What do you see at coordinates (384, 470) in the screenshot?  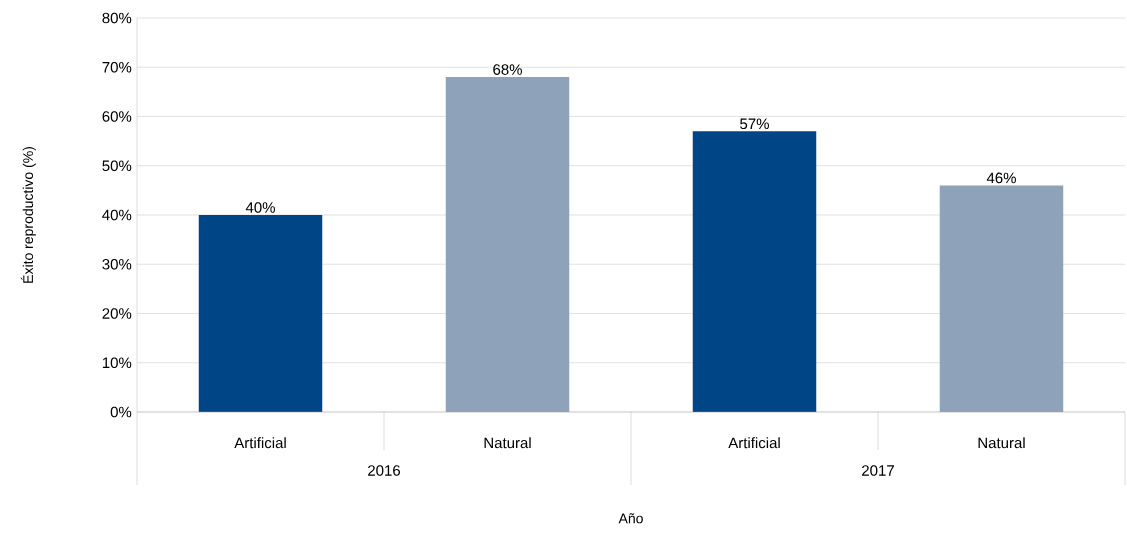 I see `text: 2016` at bounding box center [384, 470].